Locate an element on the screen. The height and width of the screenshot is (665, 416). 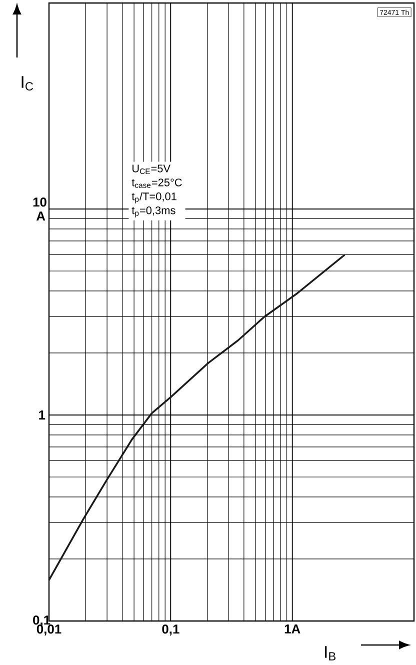
y-tick-label: 1 is located at coordinates (42, 415).